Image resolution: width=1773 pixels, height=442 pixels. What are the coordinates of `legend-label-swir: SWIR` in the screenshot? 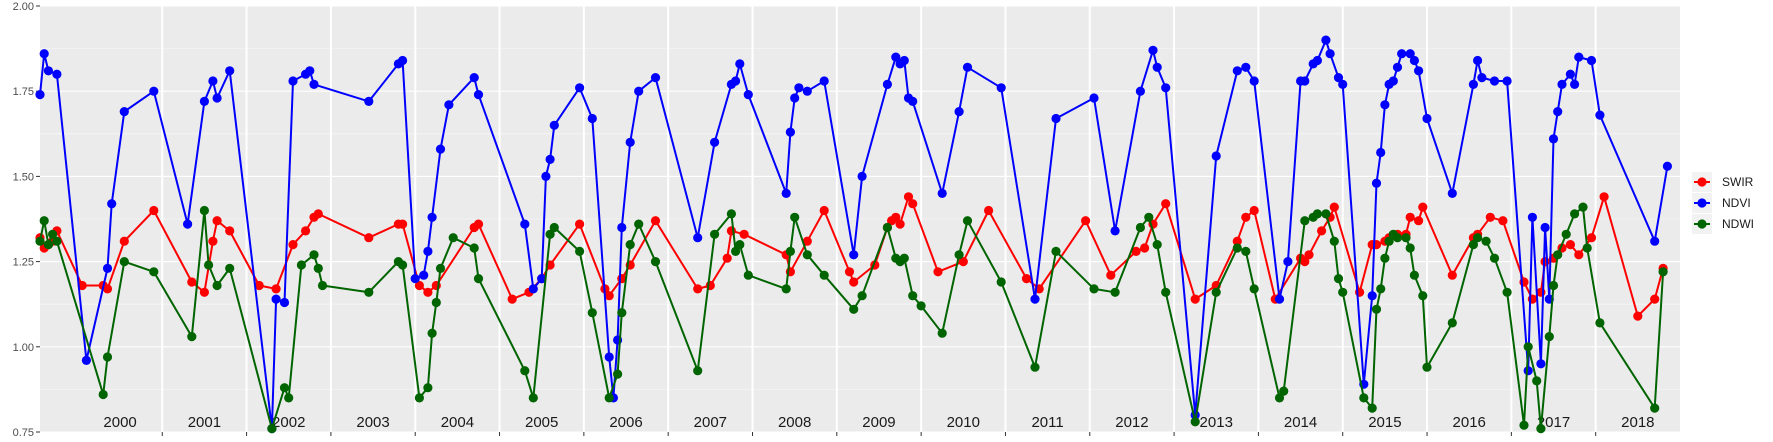 It's located at (1738, 182).